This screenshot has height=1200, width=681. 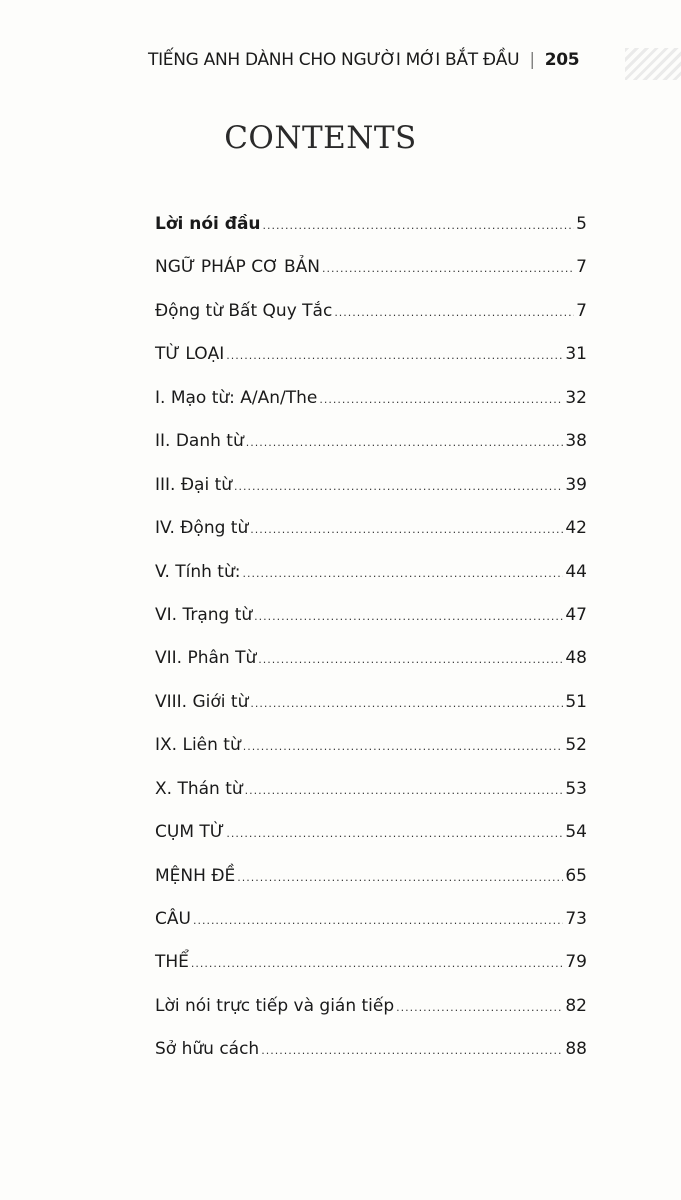 I want to click on toc-entry-label: Sở hữu cách, so click(x=207, y=1049).